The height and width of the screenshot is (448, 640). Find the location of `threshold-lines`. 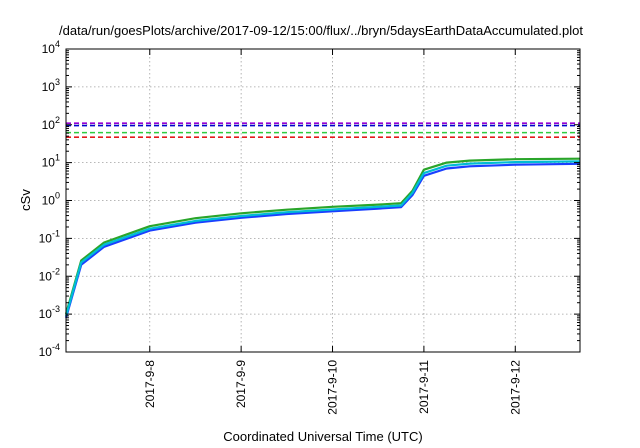

threshold-lines is located at coordinates (323, 130).